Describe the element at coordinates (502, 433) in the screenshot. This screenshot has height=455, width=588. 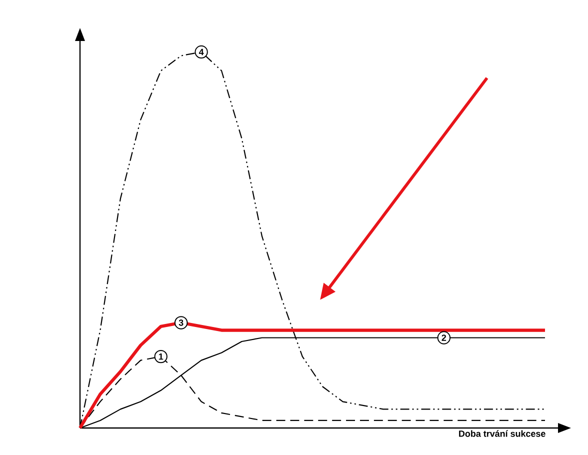
I see `x-axis-title: Doba trvání sukcese` at that location.